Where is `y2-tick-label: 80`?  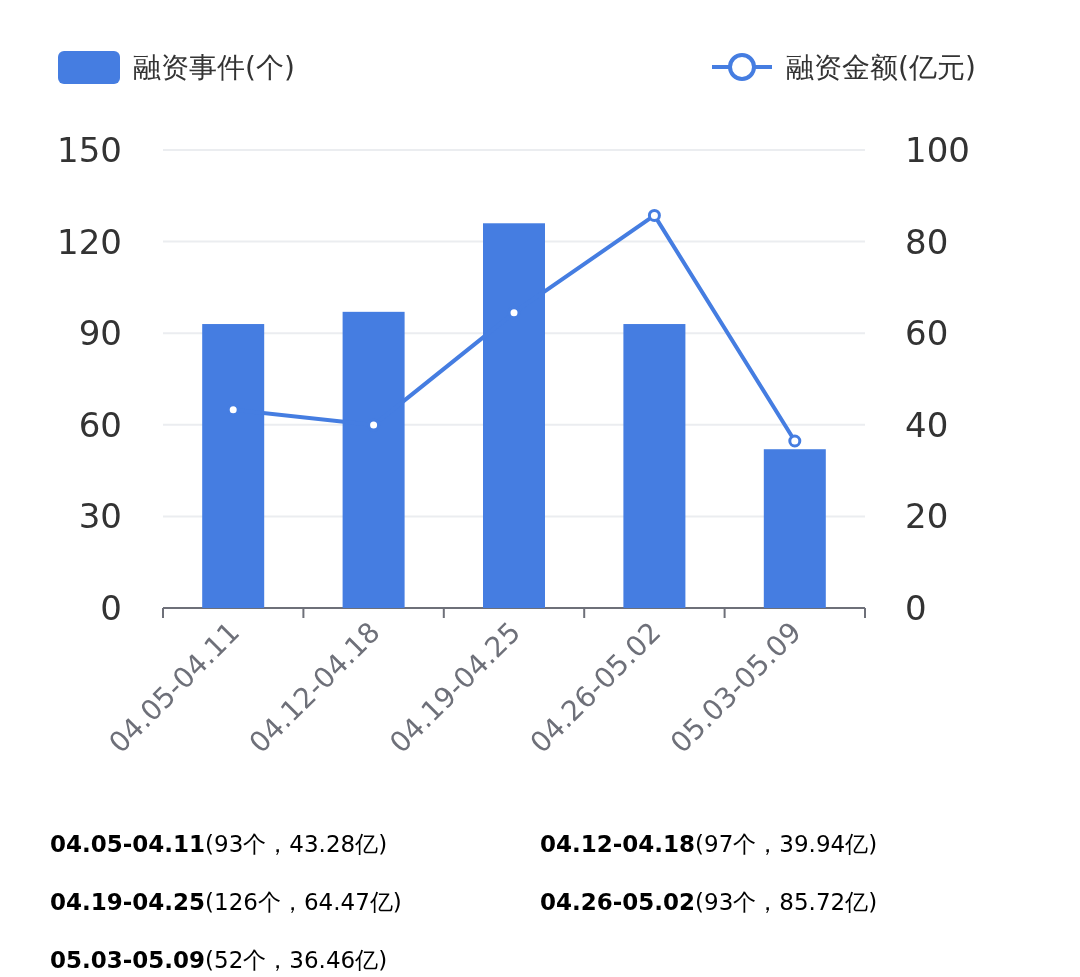
y2-tick-label: 80 is located at coordinates (927, 241).